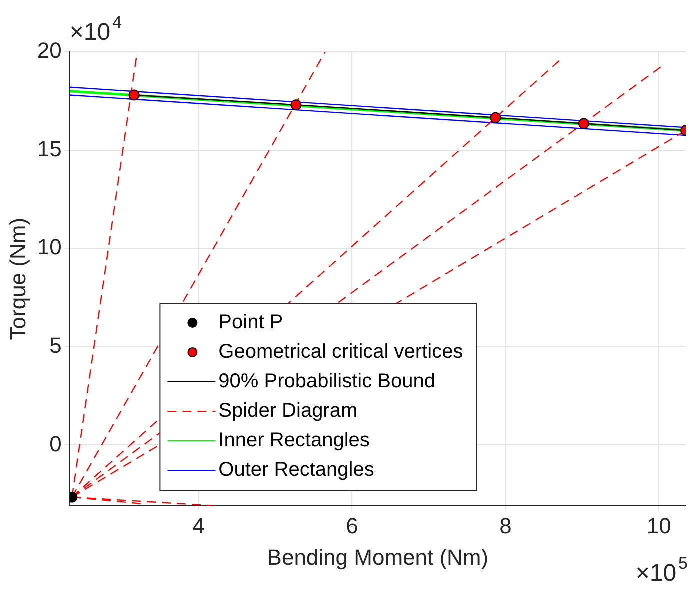  Describe the element at coordinates (49, 149) in the screenshot. I see `y-tick-label: 15` at that location.